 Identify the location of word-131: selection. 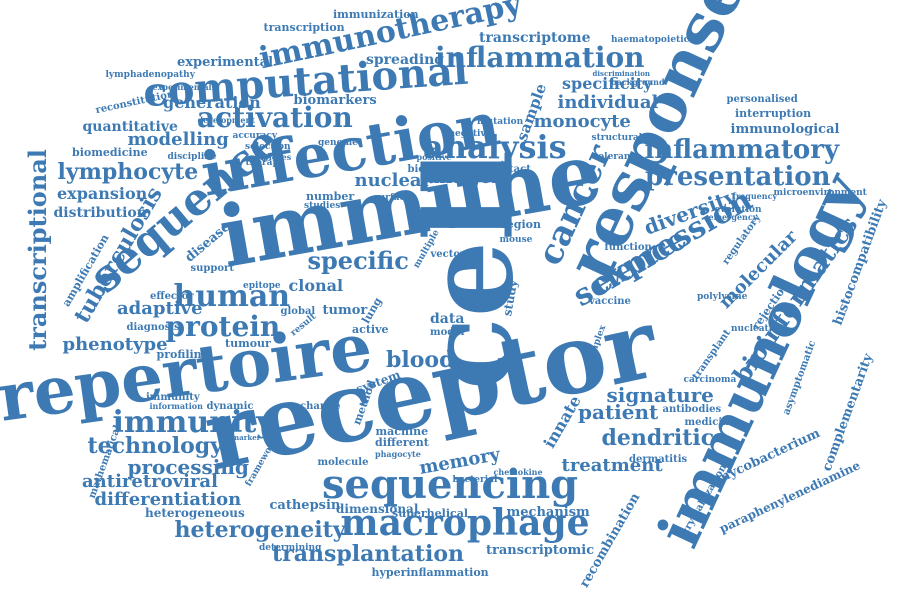
(268, 146).